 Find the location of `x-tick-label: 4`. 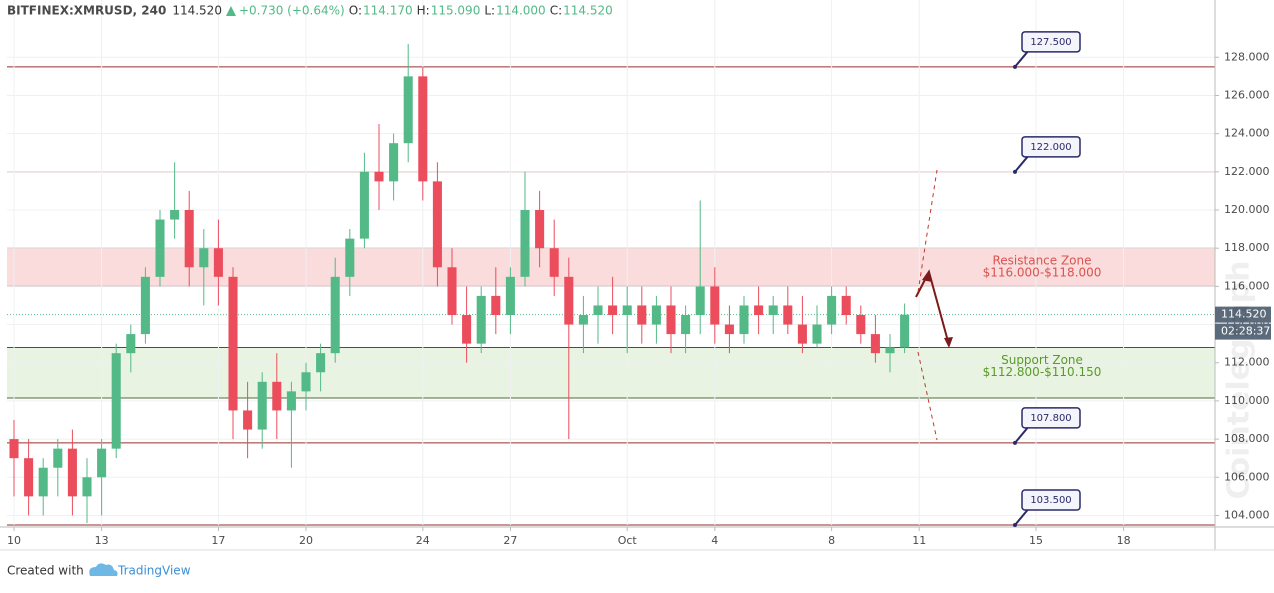

x-tick-label: 4 is located at coordinates (714, 540).